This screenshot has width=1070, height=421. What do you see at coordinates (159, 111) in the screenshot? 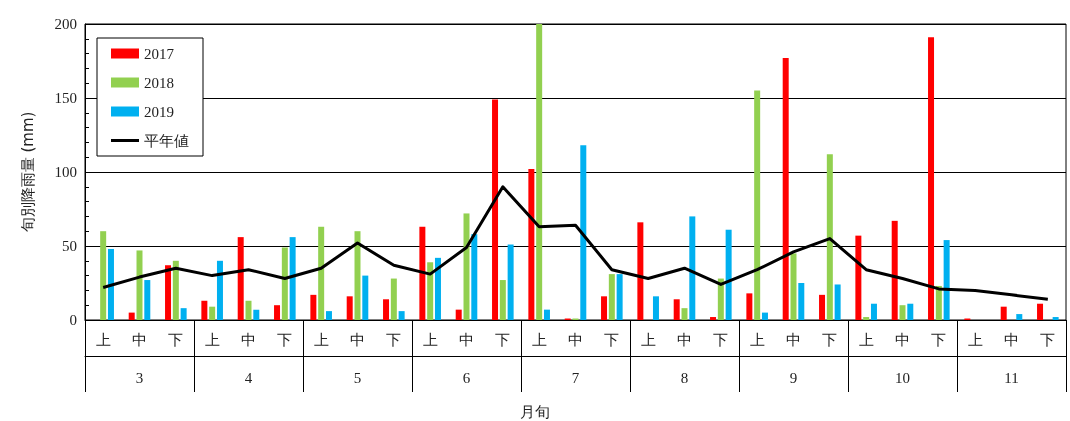
I see `legend-label: 2019` at bounding box center [159, 111].